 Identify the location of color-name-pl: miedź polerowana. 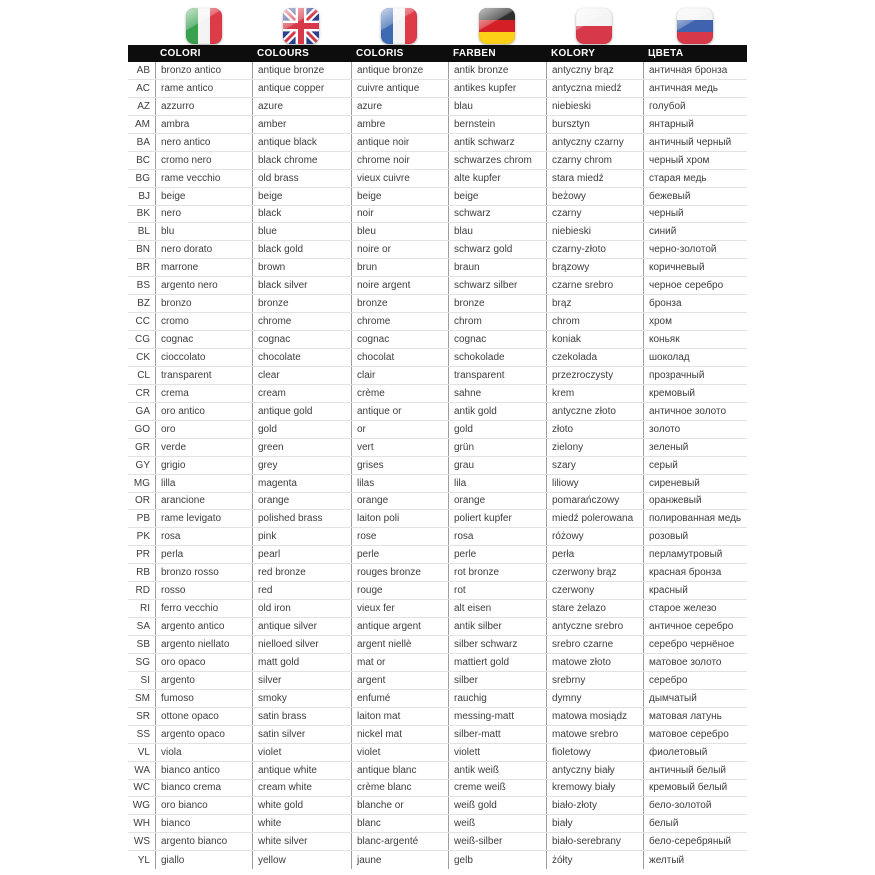
(594, 519).